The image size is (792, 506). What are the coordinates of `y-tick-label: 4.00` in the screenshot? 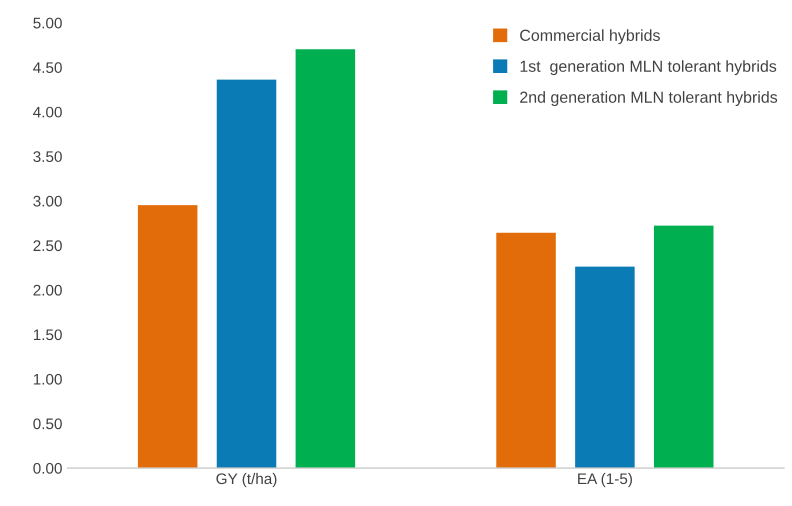 It's located at (47, 112).